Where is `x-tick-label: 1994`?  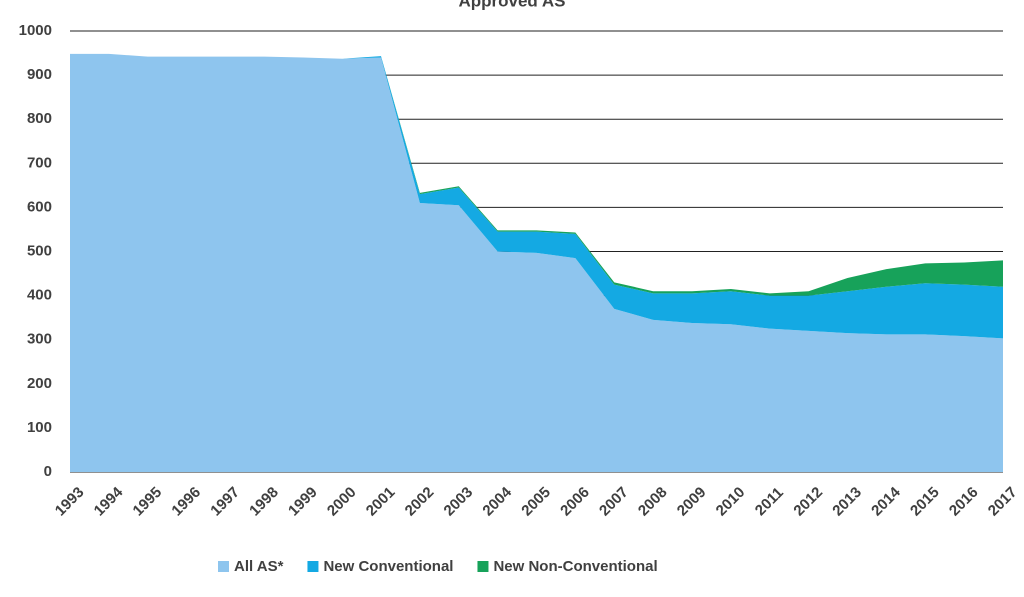 x-tick-label: 1994 is located at coordinates (109, 501).